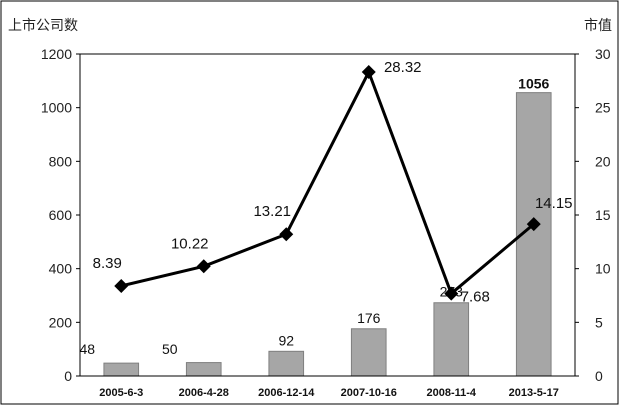 This screenshot has height=406, width=620. Describe the element at coordinates (451, 393) in the screenshot. I see `x-tick-label: 2008-11-4` at that location.